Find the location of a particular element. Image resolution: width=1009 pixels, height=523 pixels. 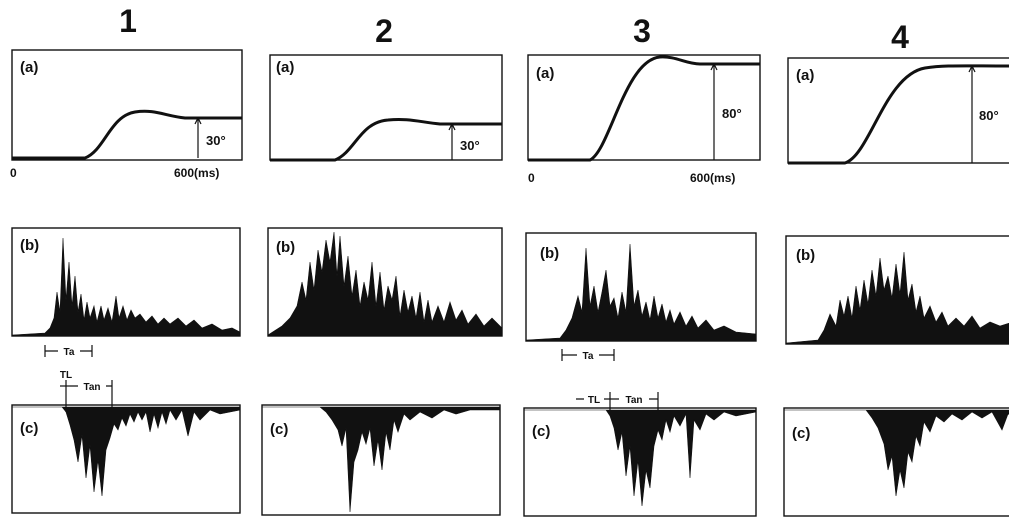

panel-a-label-2: (a) is located at coordinates (285, 67).